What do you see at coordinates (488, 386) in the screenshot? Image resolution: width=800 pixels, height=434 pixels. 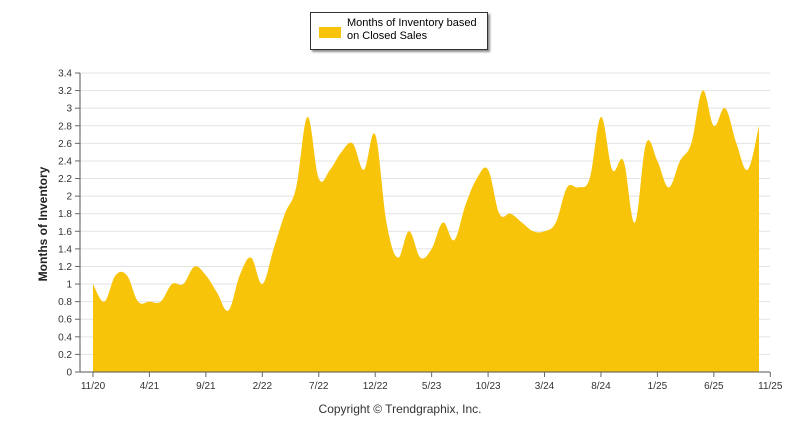 I see `x-tick-label: 10/23` at bounding box center [488, 386].